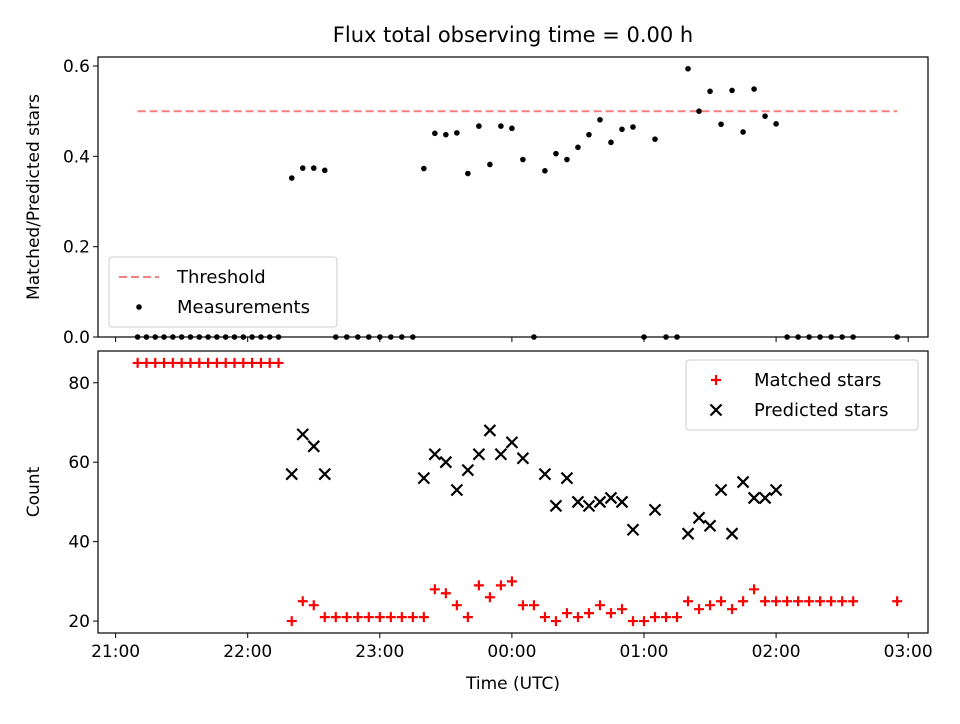 The height and width of the screenshot is (724, 960). Describe the element at coordinates (115, 652) in the screenshot. I see `x-tick-label: 21:00` at that location.